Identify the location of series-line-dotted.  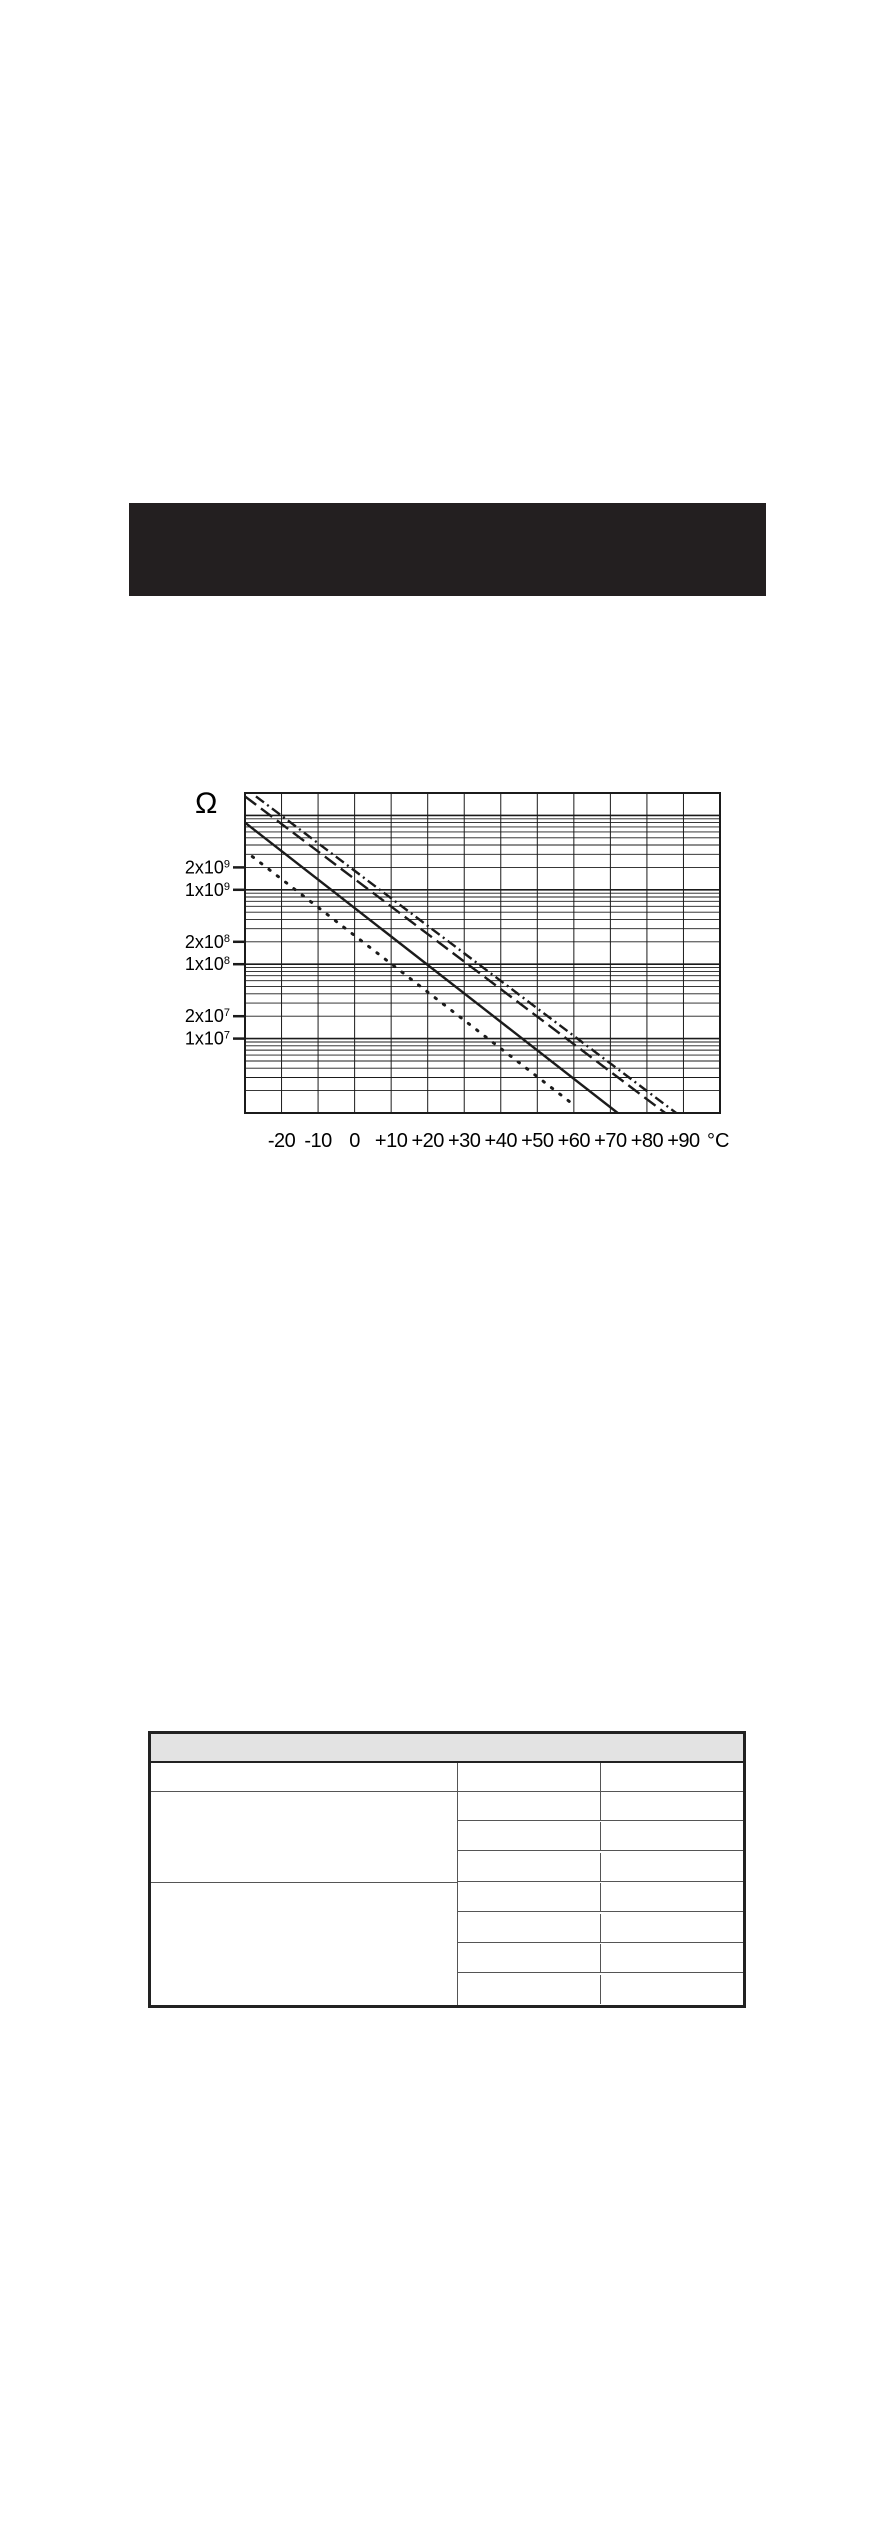
(411, 979).